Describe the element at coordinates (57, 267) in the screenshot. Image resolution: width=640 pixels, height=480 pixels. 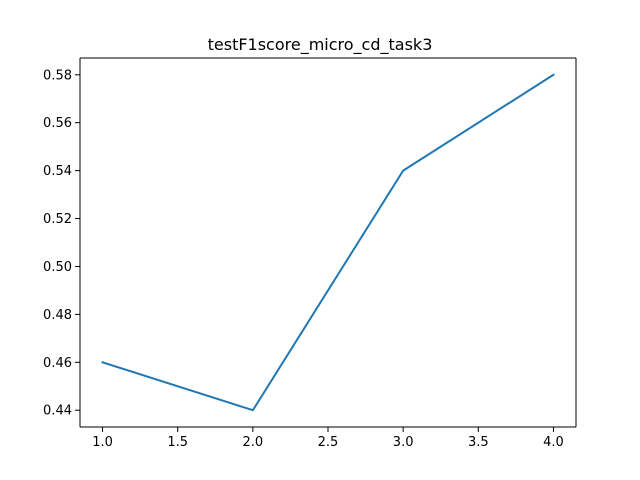
I see `y-tick-label: 0.50` at that location.